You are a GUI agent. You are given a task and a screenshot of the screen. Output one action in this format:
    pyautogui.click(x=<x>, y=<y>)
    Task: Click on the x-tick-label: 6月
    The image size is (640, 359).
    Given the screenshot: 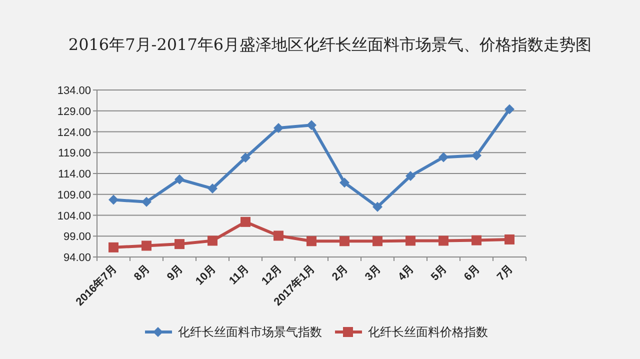 What is the action you would take?
    pyautogui.click(x=472, y=273)
    